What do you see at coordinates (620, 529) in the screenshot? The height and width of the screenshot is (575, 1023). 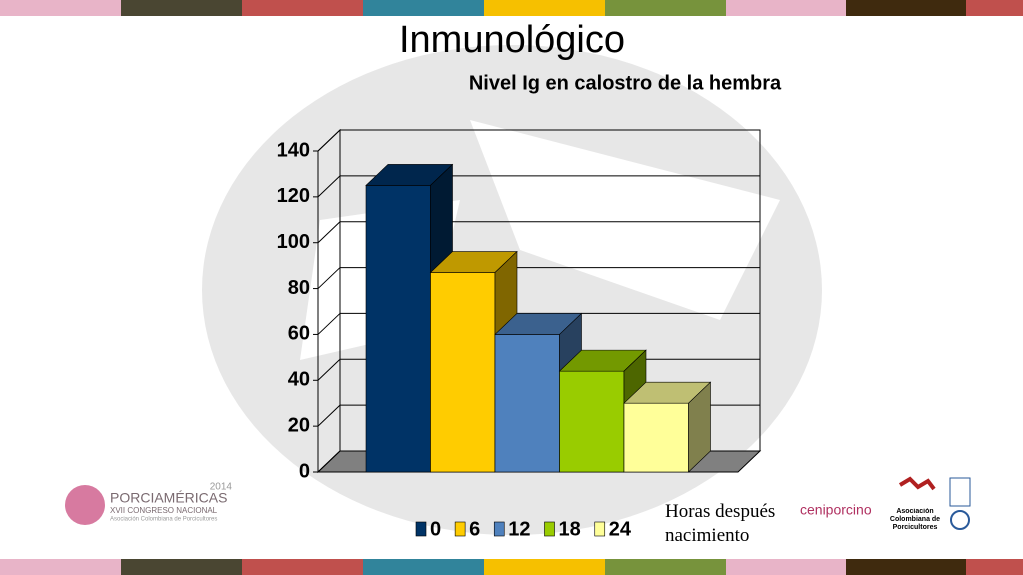 I see `legend-label: 24` at bounding box center [620, 529].